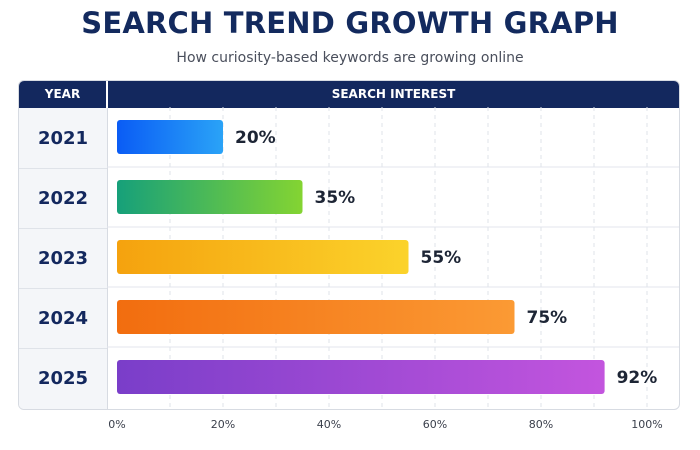 The image size is (700, 450). Describe the element at coordinates (170, 137) in the screenshot. I see `bar-2021` at that location.